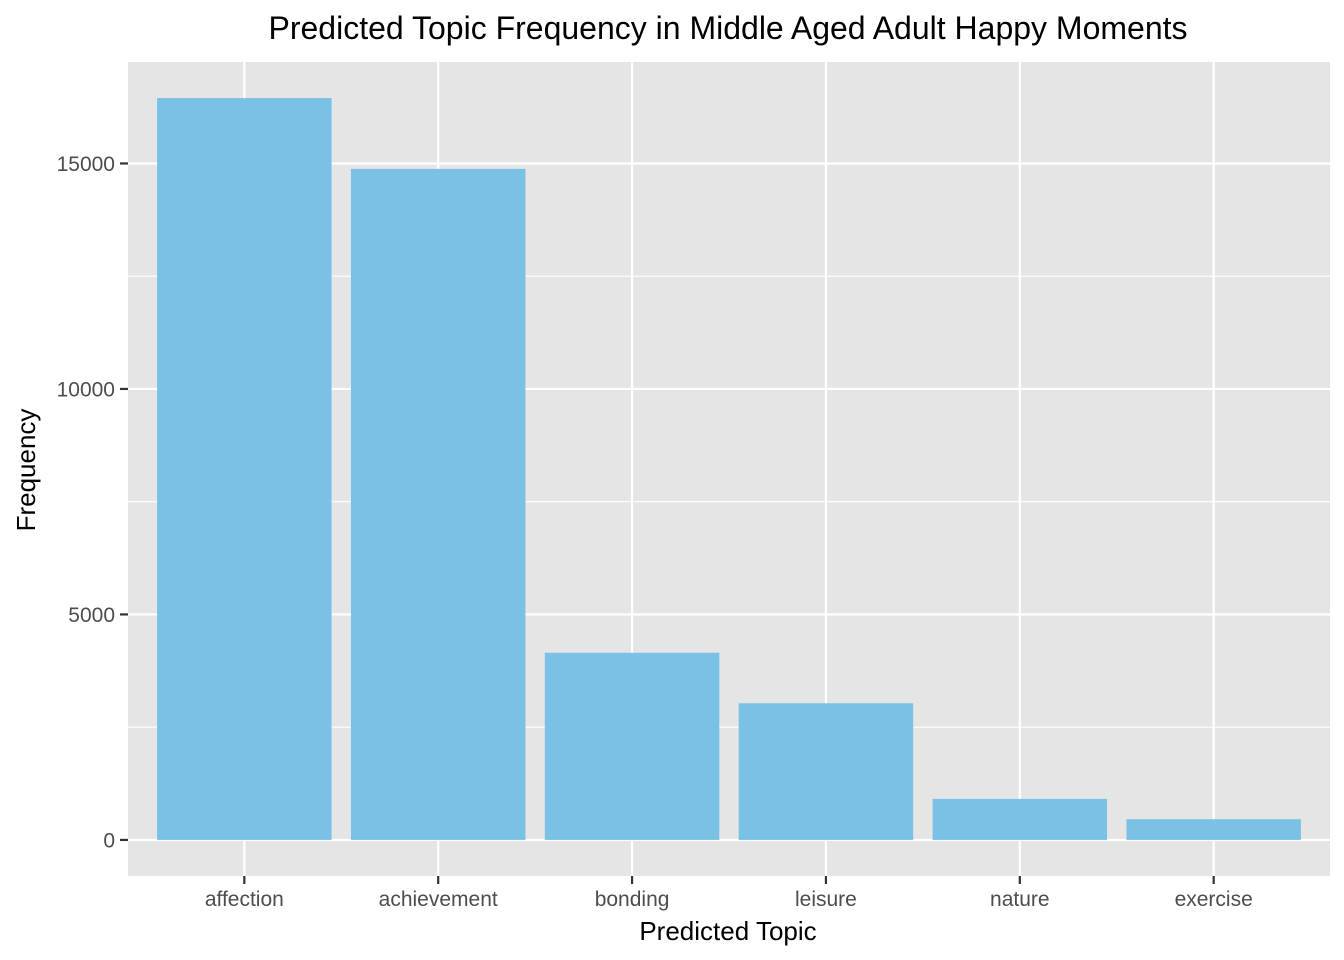  I want to click on y-axis-title: Frequency, so click(26, 470).